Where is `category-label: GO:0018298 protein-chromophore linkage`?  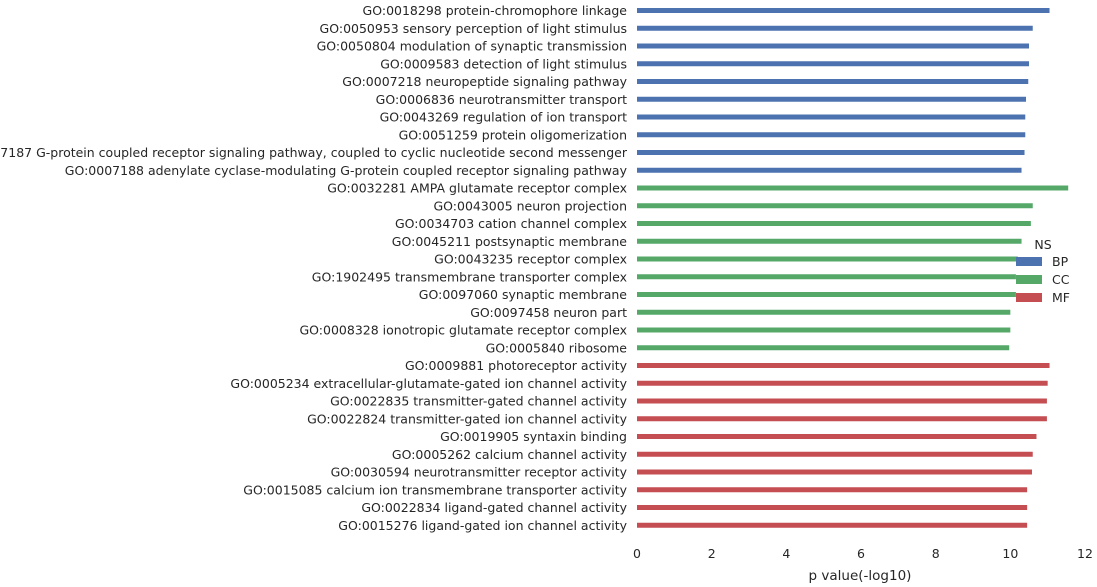 category-label: GO:0018298 protein-chromophore linkage is located at coordinates (495, 10).